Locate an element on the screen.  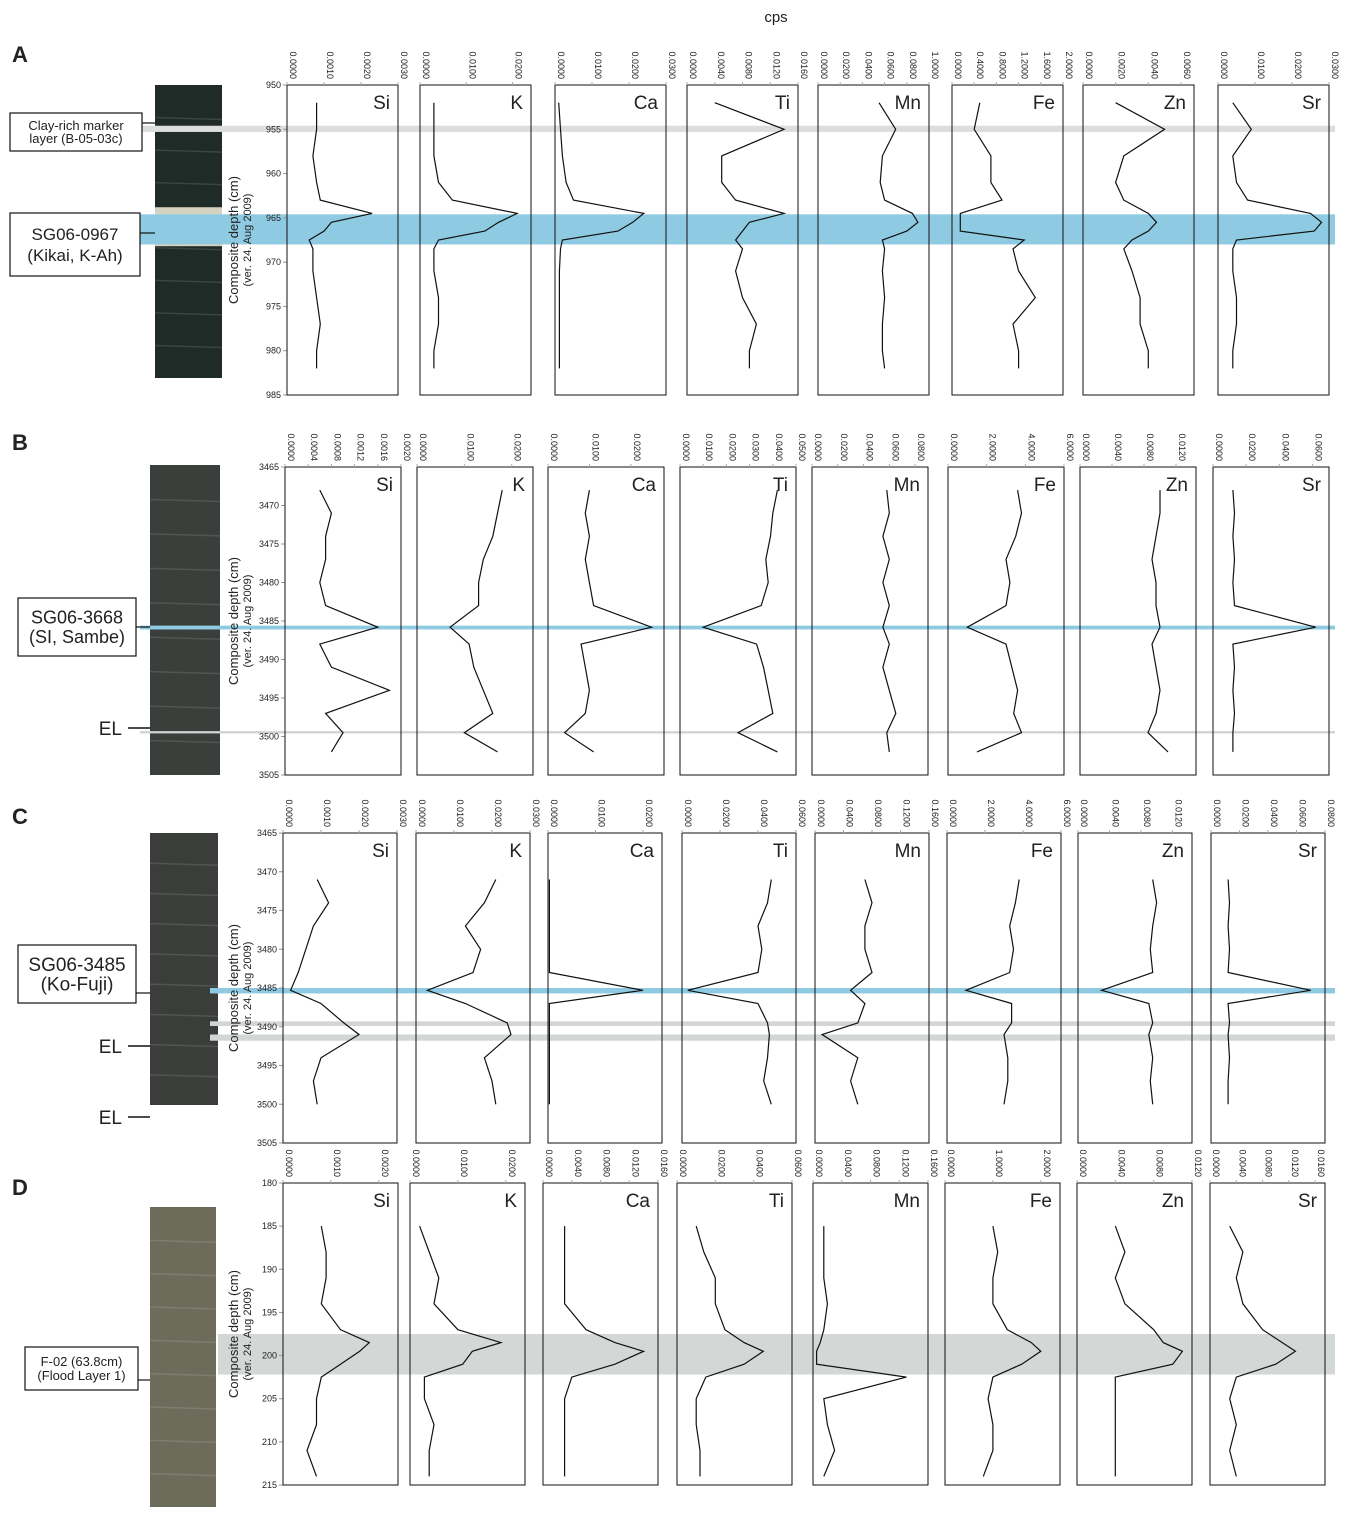
element-name: Si is located at coordinates (380, 851).